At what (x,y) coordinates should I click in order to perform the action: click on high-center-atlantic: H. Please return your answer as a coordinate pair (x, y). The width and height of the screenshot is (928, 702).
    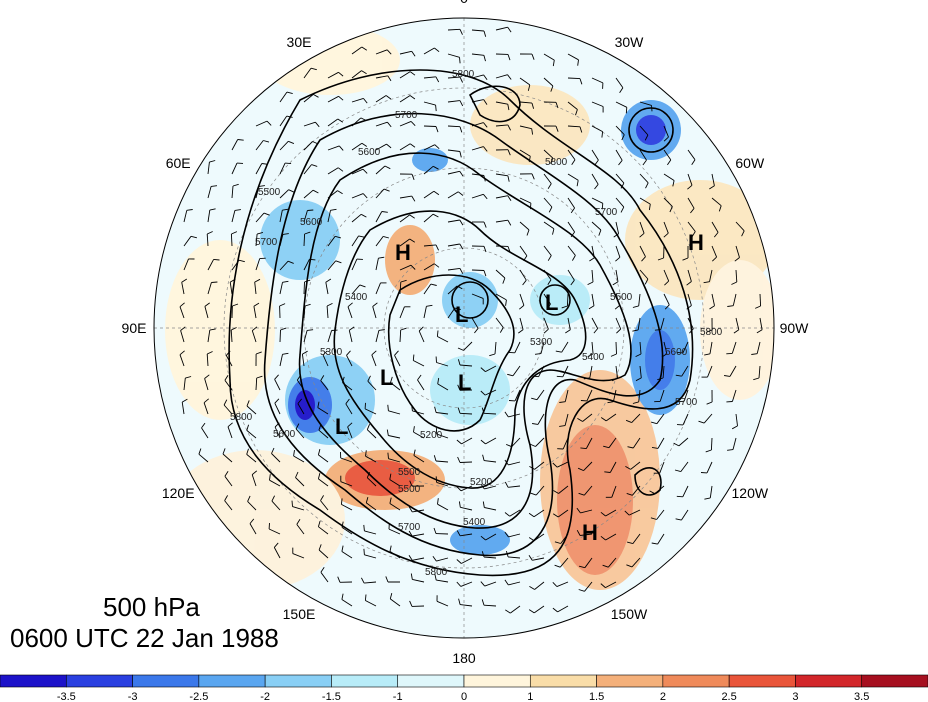
    Looking at the image, I should click on (696, 242).